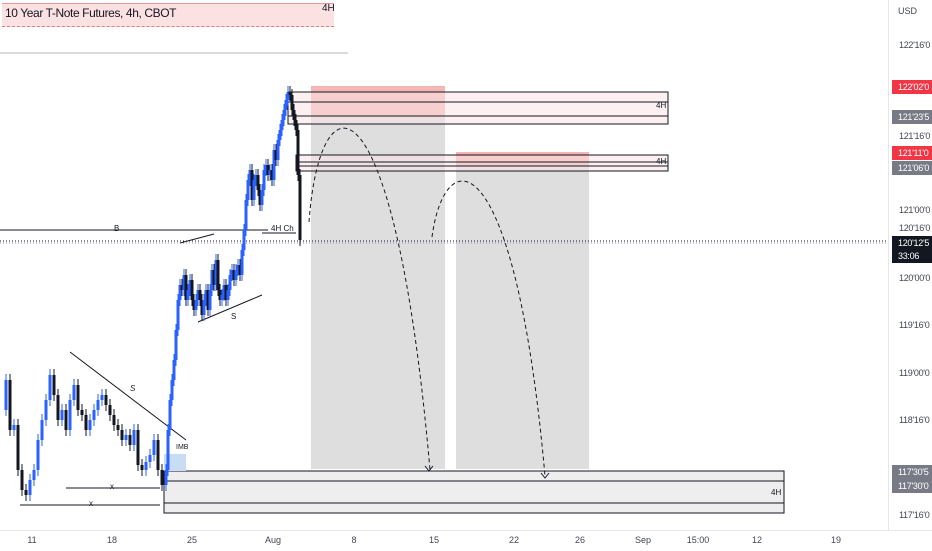 The height and width of the screenshot is (551, 932). Describe the element at coordinates (91, 13) in the screenshot. I see `chart-title: 10 Year T-Note Futures, 4h, CBOT` at that location.